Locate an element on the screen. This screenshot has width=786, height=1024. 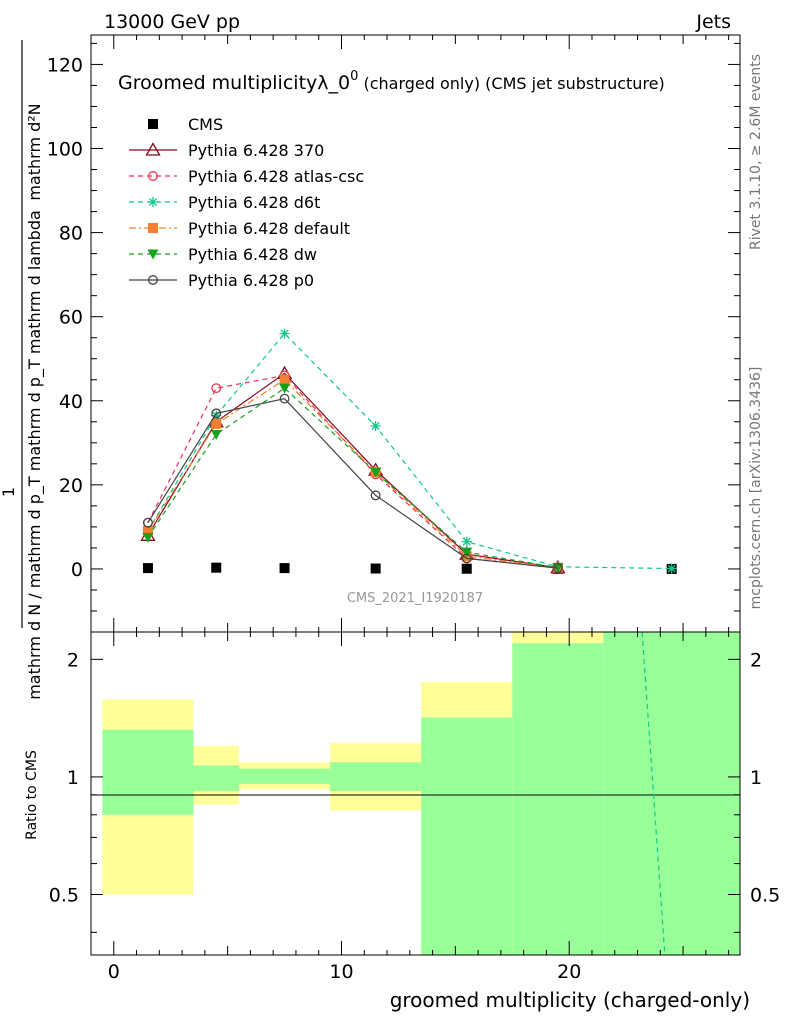
legend-label: Pythia 6.428 370 is located at coordinates (256, 150).